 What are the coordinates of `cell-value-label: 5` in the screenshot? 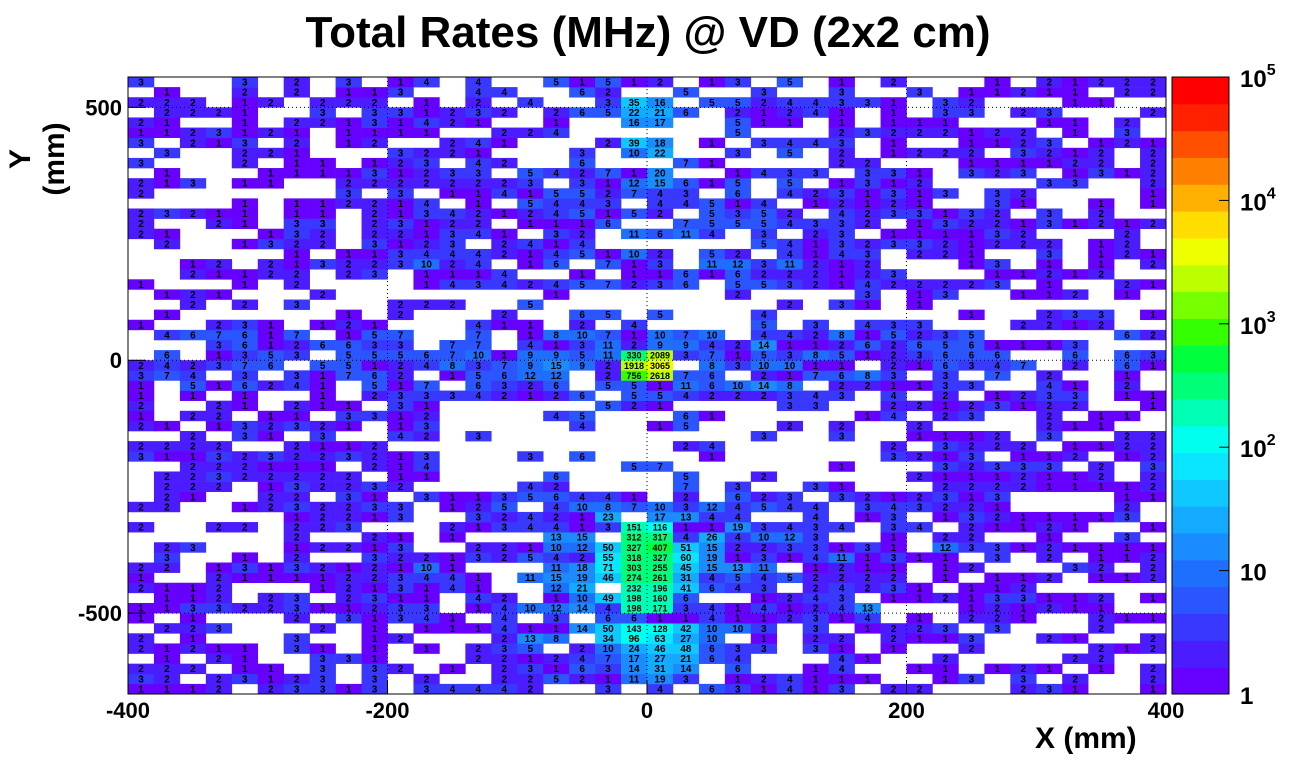 It's located at (582, 255).